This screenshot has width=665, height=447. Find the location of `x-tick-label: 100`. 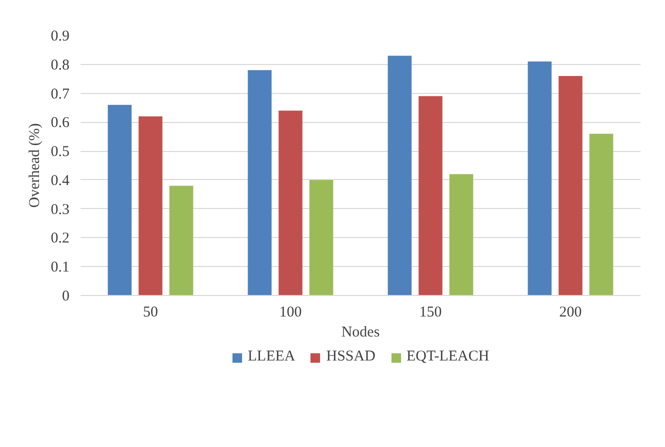

x-tick-label: 100 is located at coordinates (290, 312).